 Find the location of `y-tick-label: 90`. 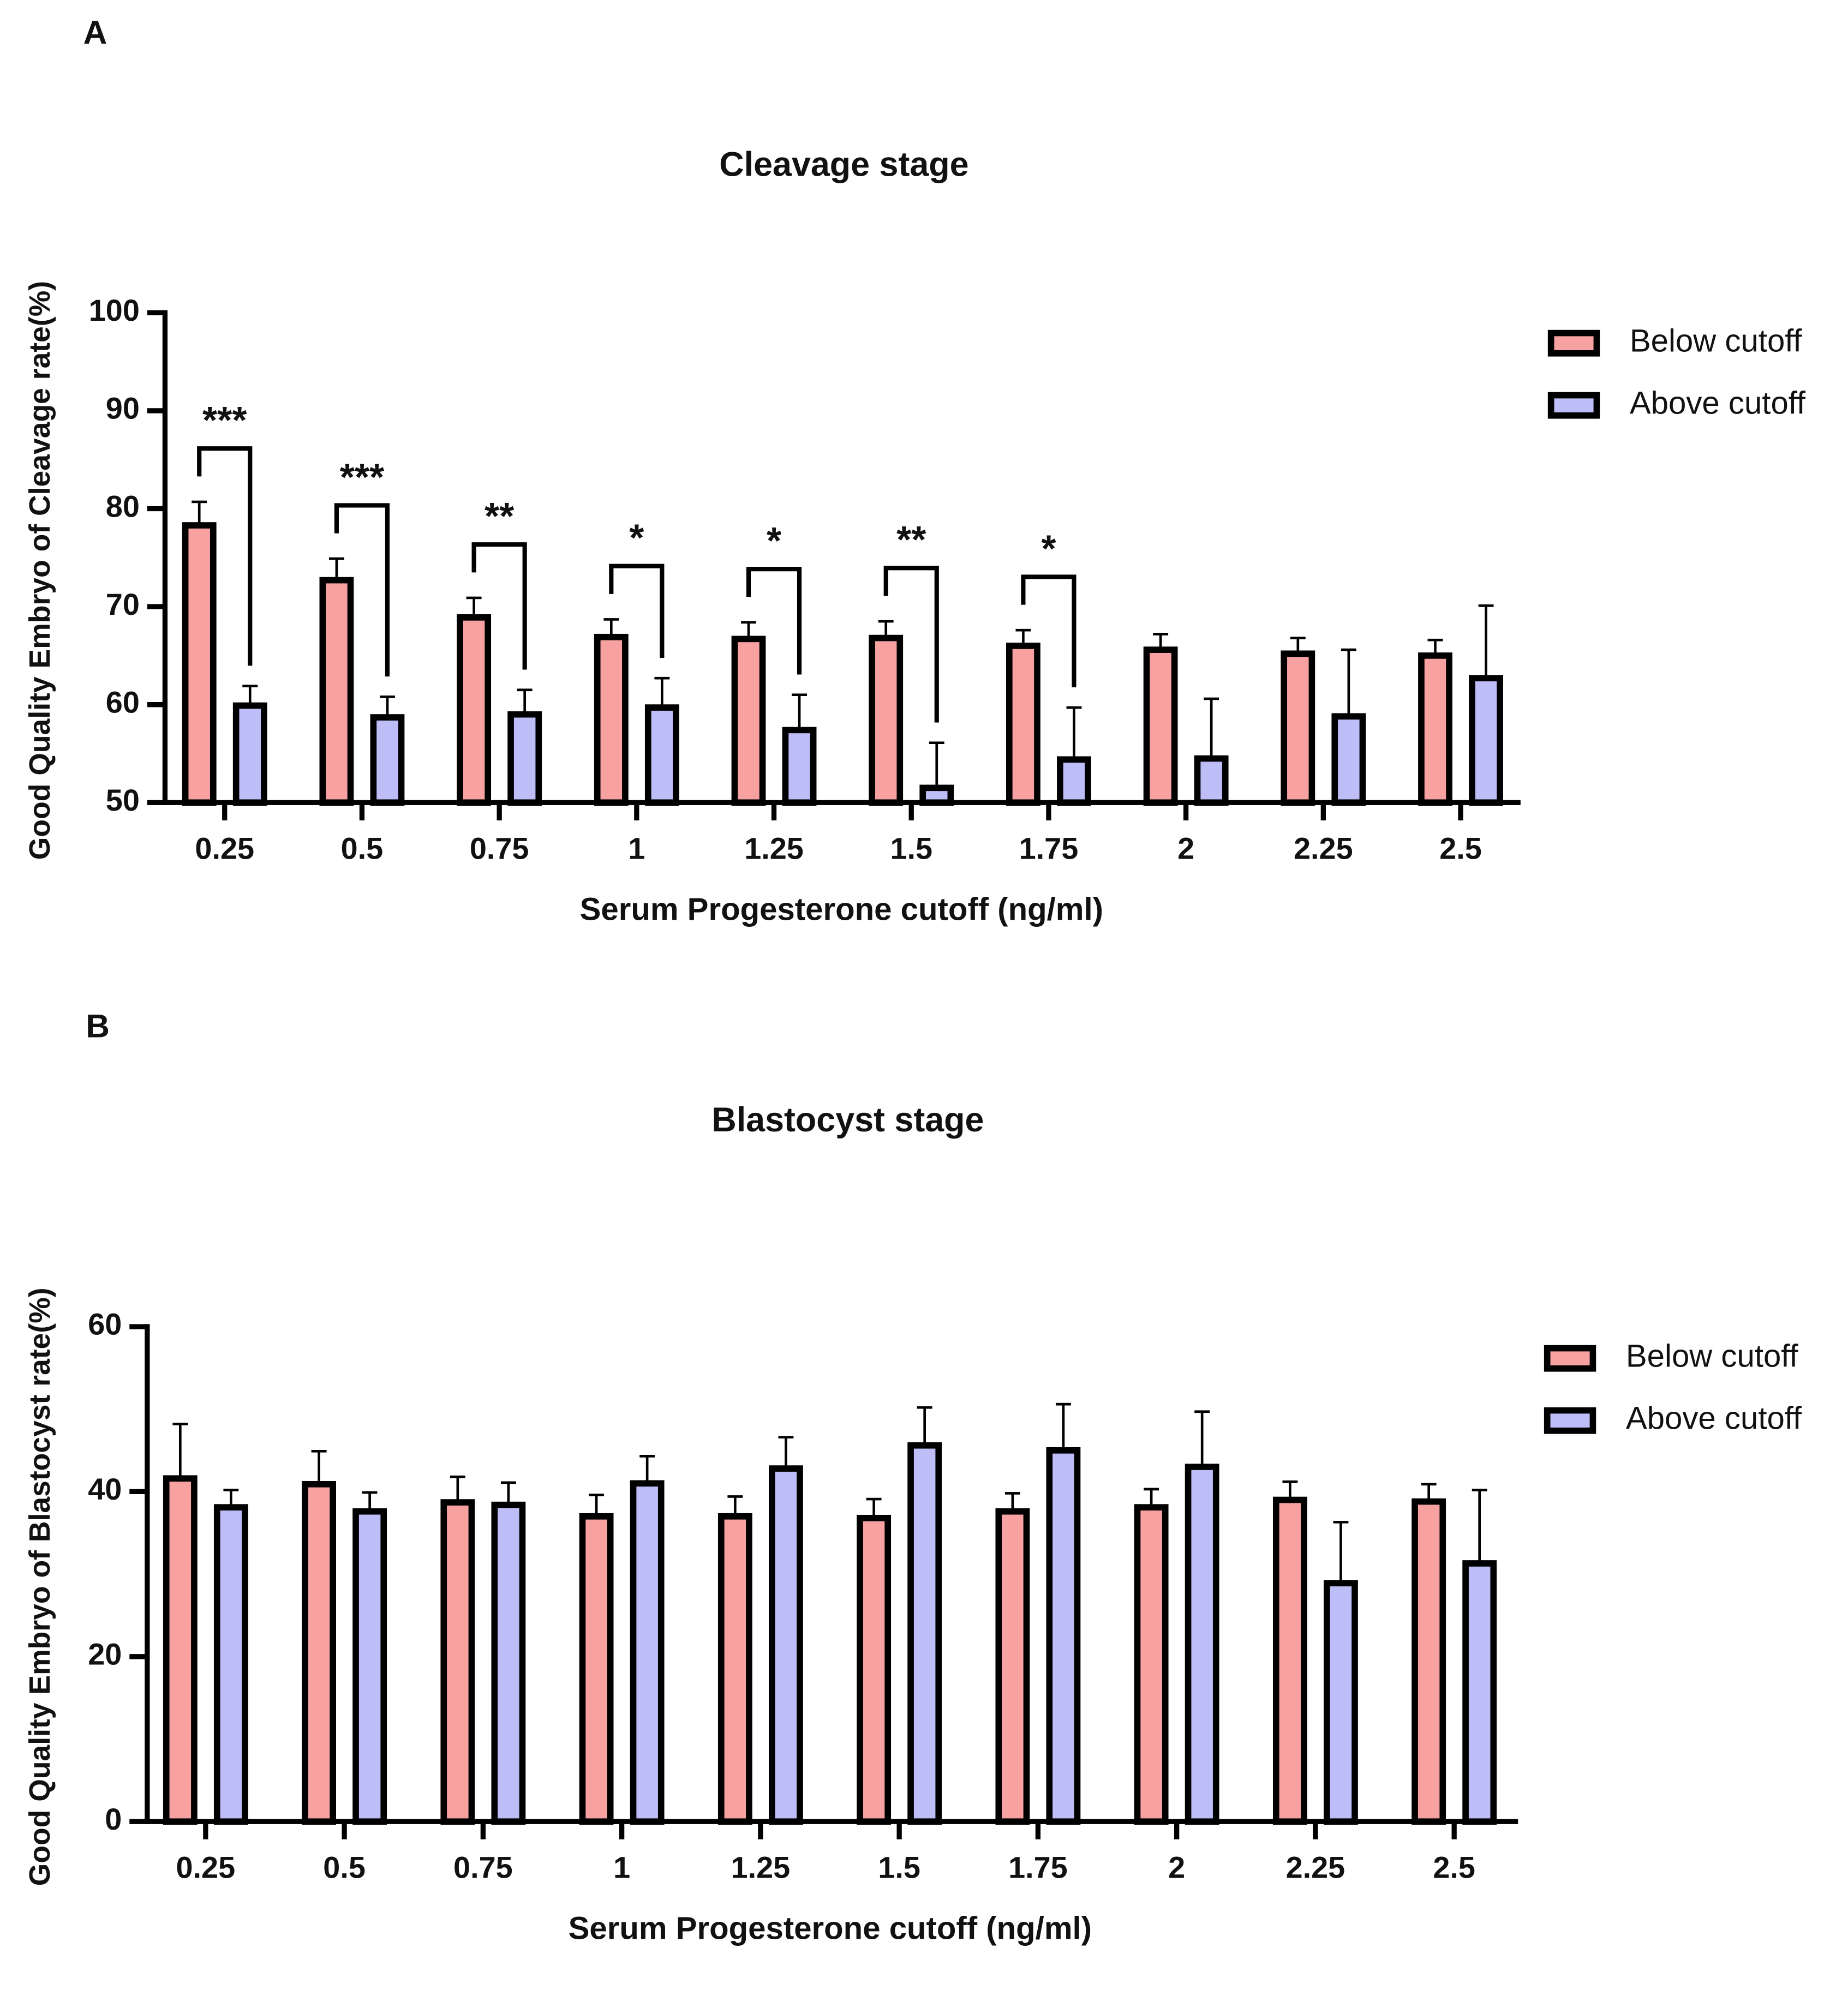

y-tick-label: 90 is located at coordinates (123, 408).